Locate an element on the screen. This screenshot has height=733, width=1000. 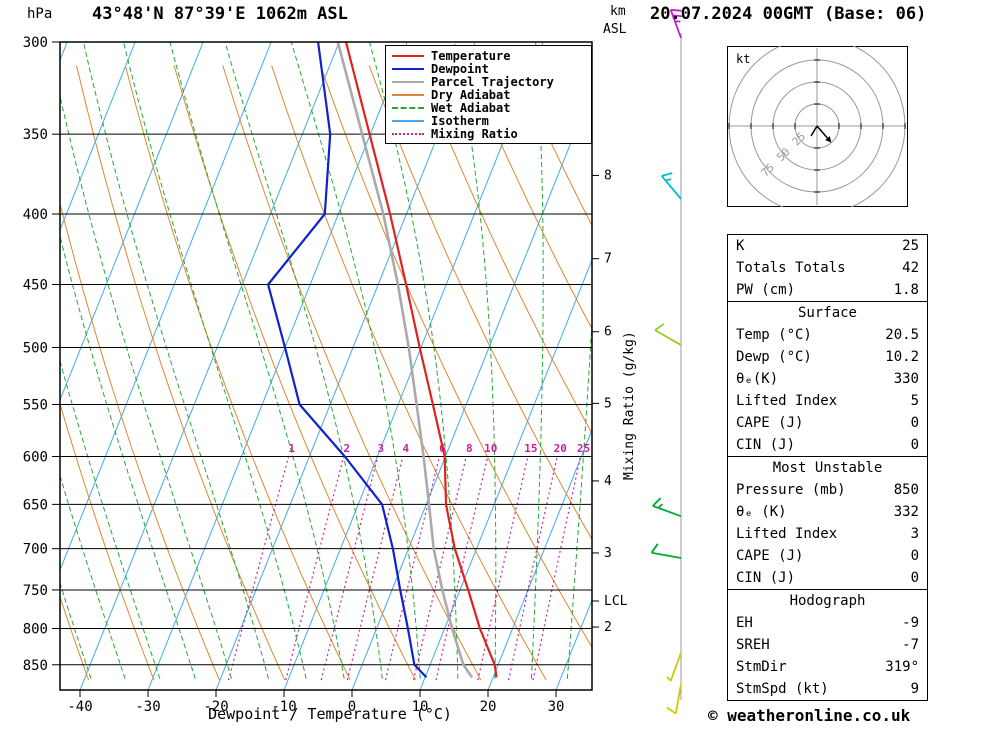
km-tick-label: 5 is located at coordinates (608, 403).